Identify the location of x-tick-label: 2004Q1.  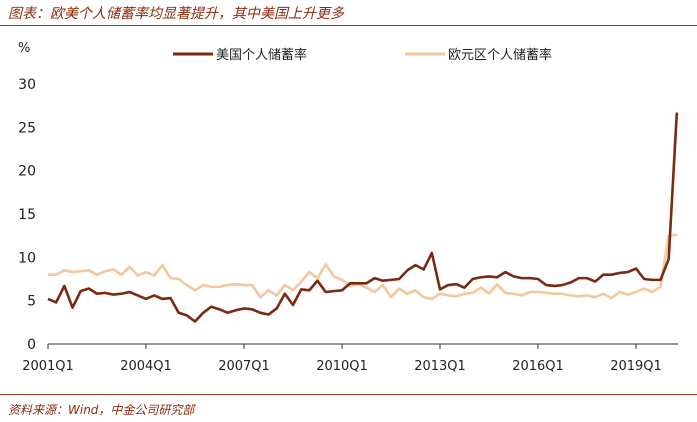
(146, 366).